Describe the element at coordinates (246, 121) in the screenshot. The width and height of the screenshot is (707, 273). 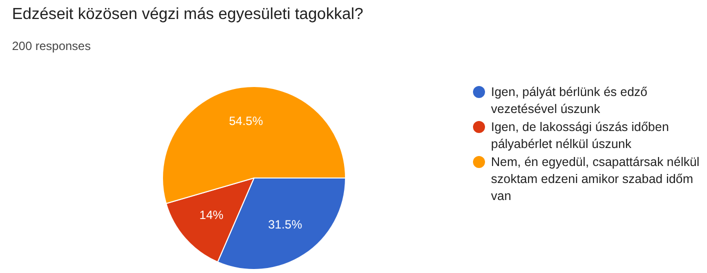
I see `data-label: 54.5%` at that location.